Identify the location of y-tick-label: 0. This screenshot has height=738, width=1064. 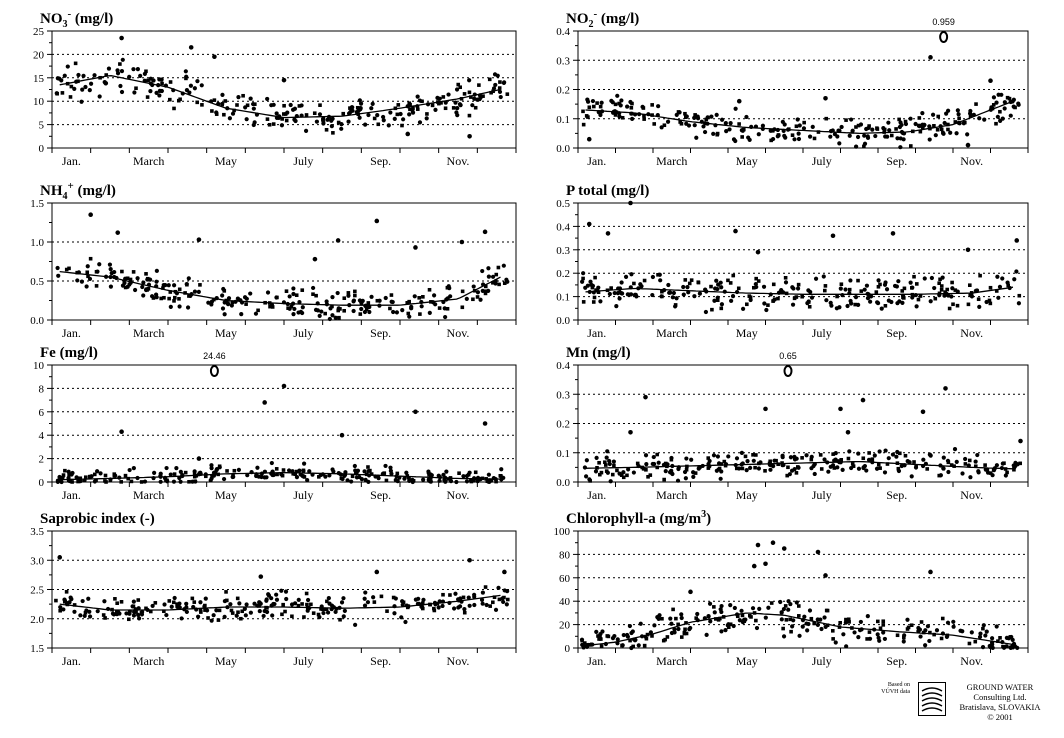
(42, 483).